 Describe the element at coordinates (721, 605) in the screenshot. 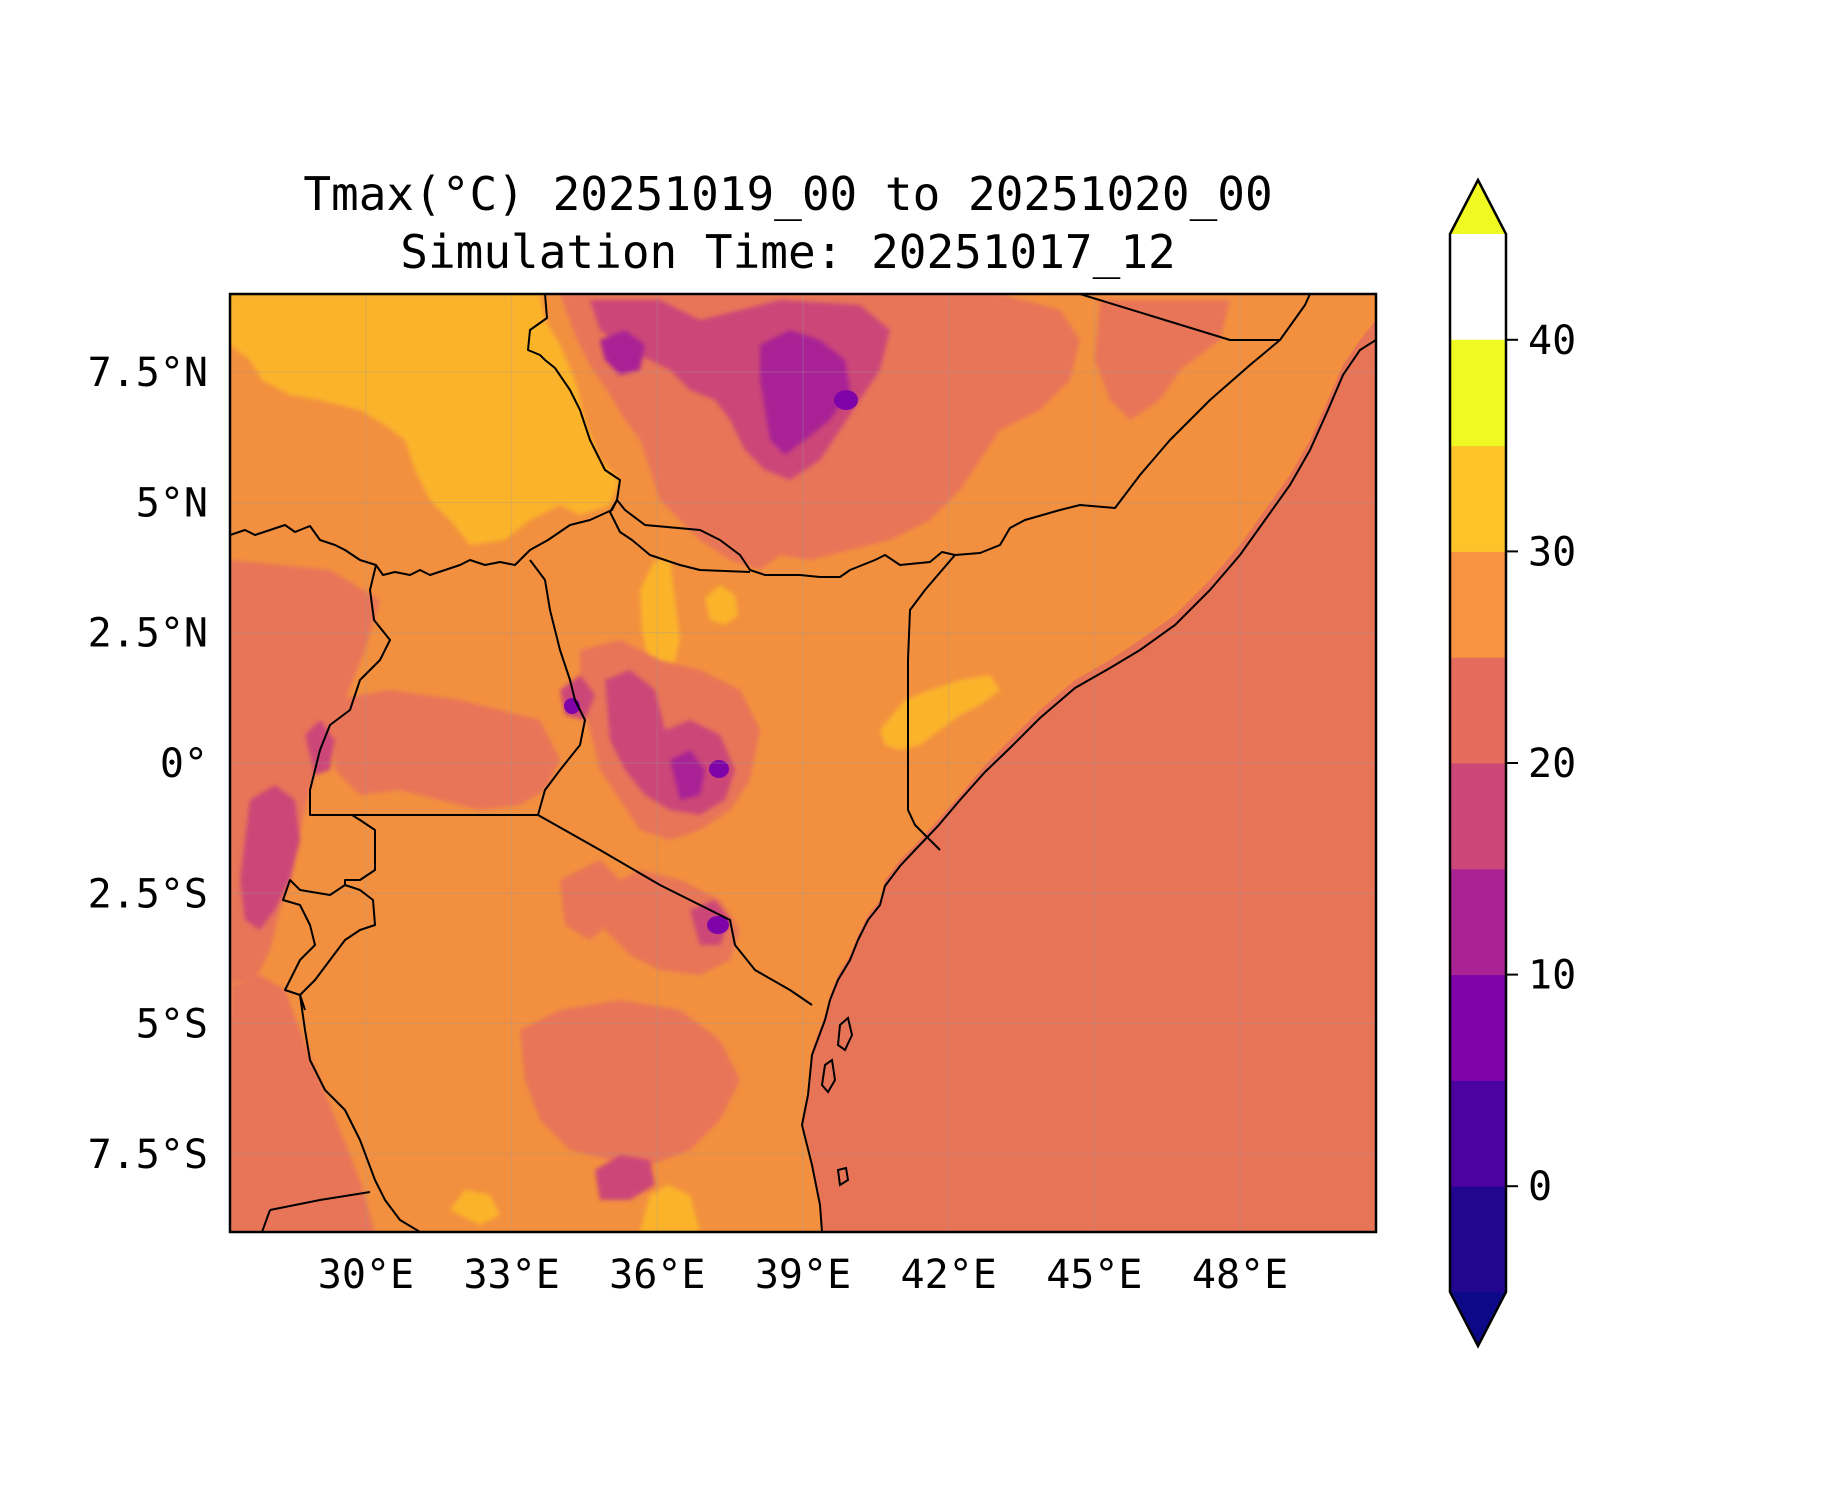

I see `hot-patch-somalia` at that location.